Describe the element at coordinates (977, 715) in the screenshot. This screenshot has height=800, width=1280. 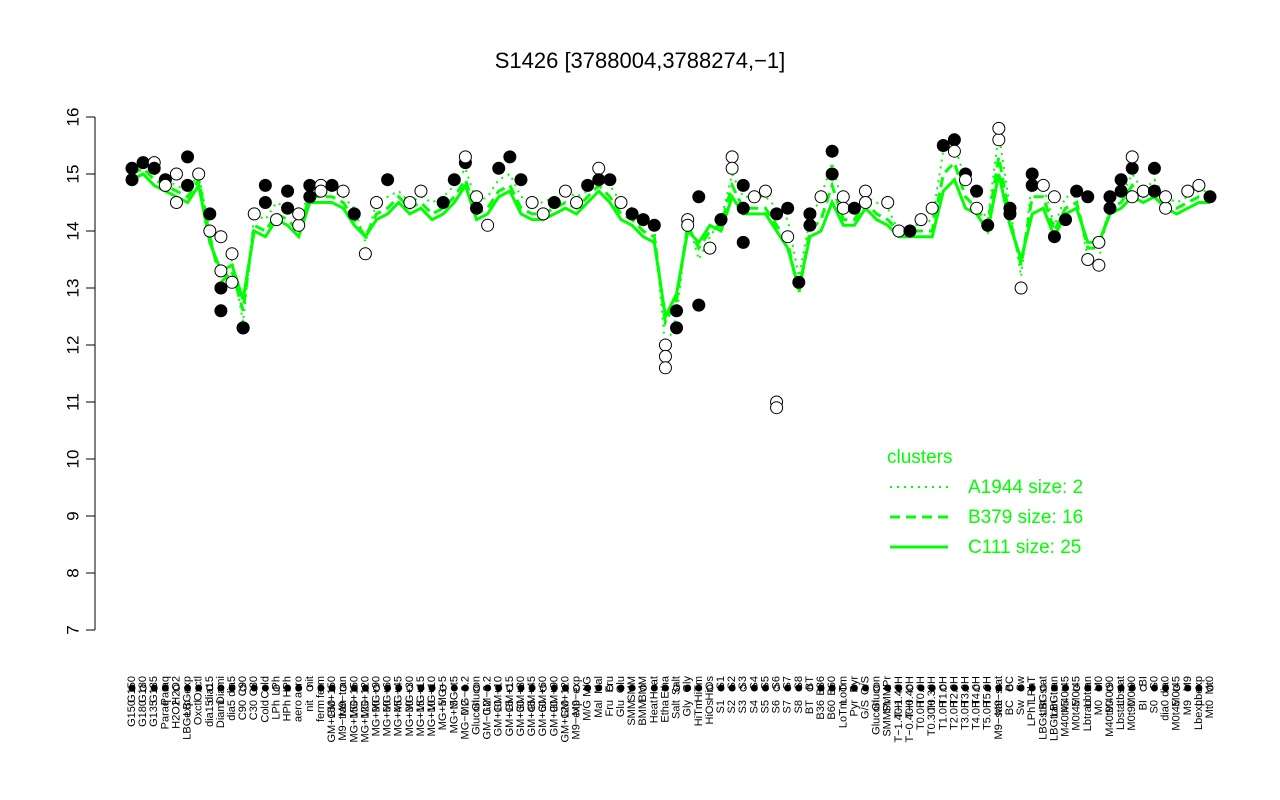
I see `x-tick-label-lower: T4.0H` at that location.